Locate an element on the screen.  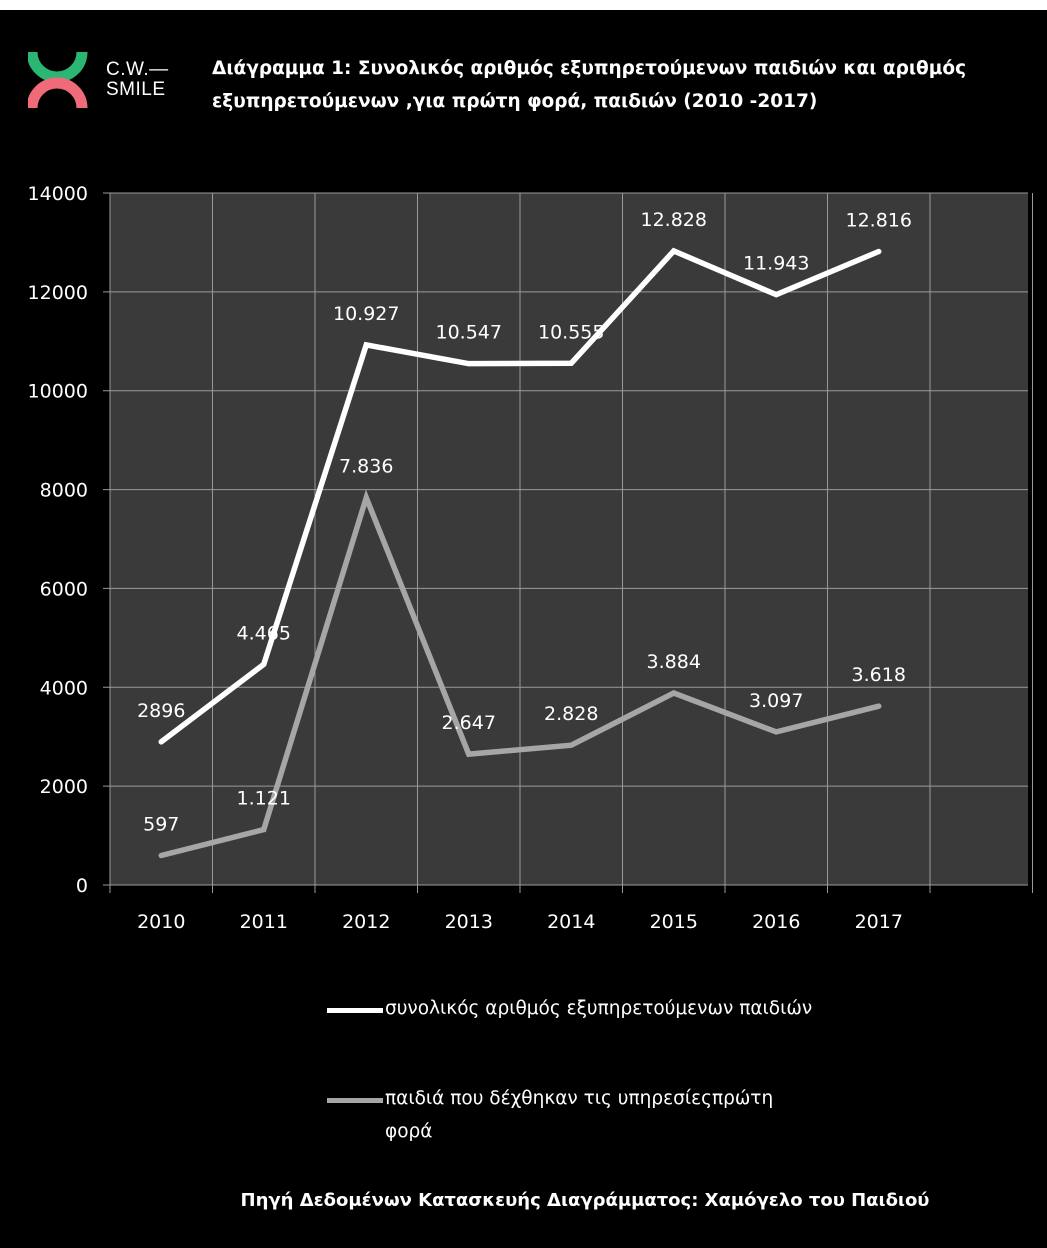
logo-text: C.W.— SMILE is located at coordinates (137, 80).